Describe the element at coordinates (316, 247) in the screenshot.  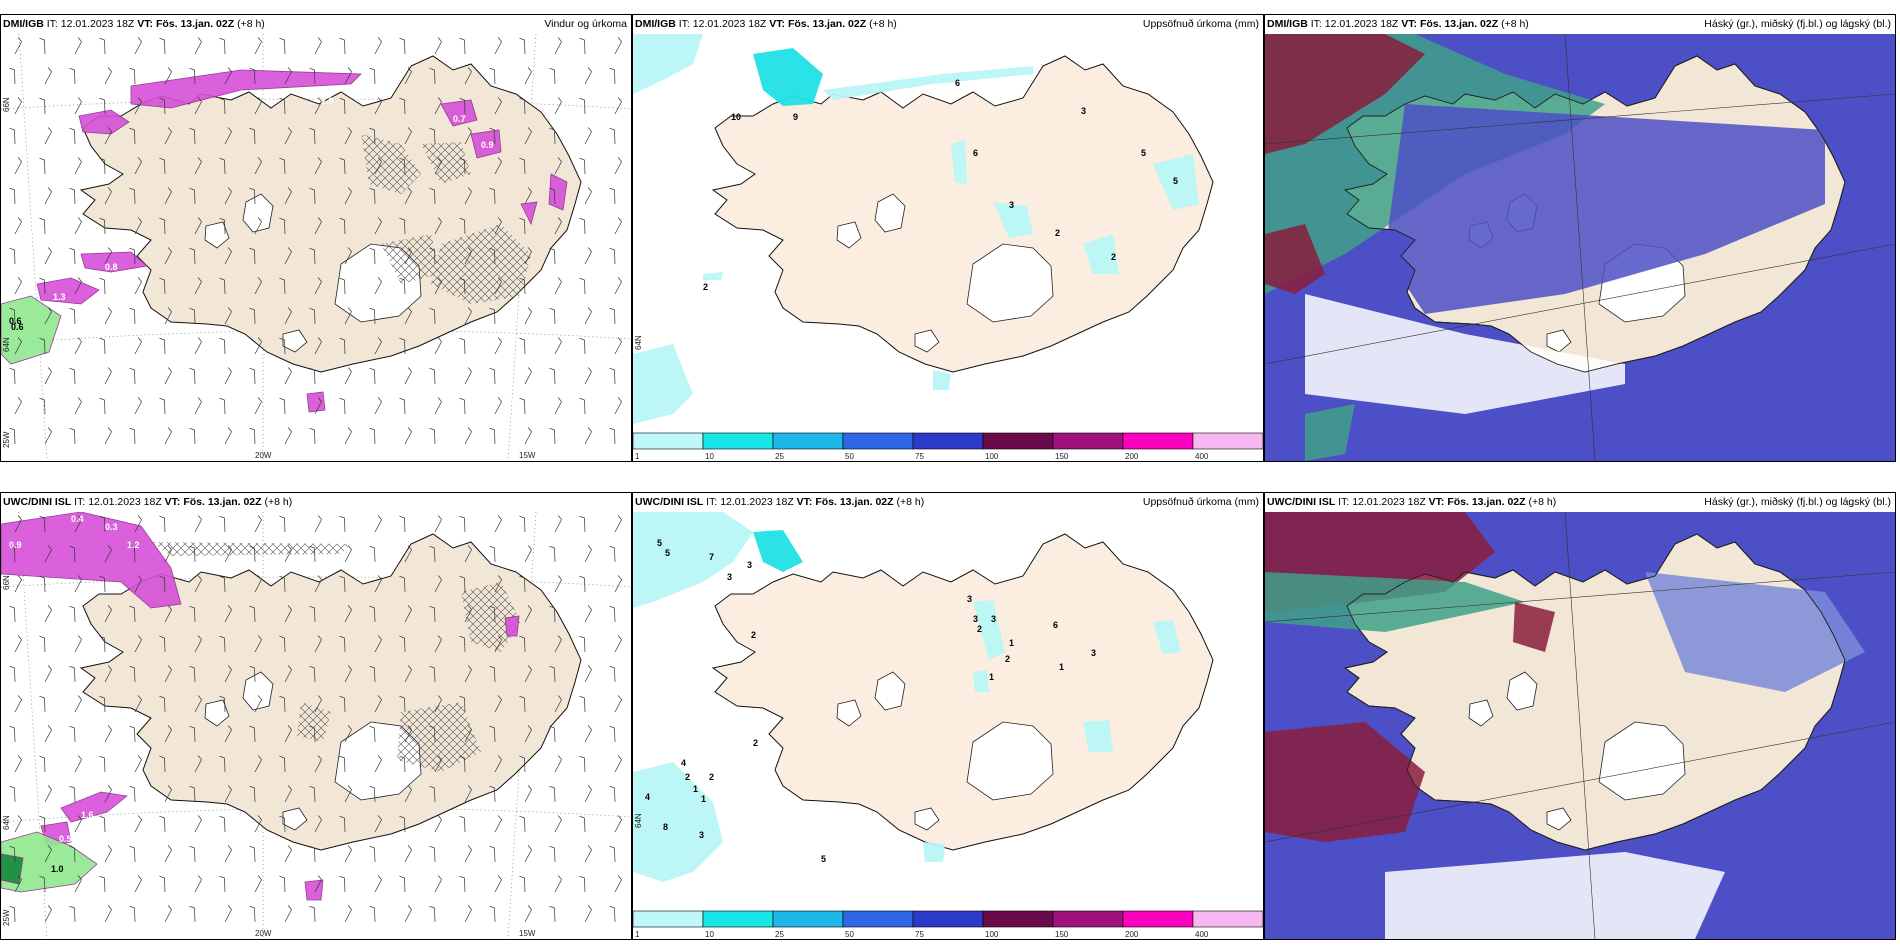
I see `map-layer: 0.60.40.52.90.70.90.81.30.6` at that location.